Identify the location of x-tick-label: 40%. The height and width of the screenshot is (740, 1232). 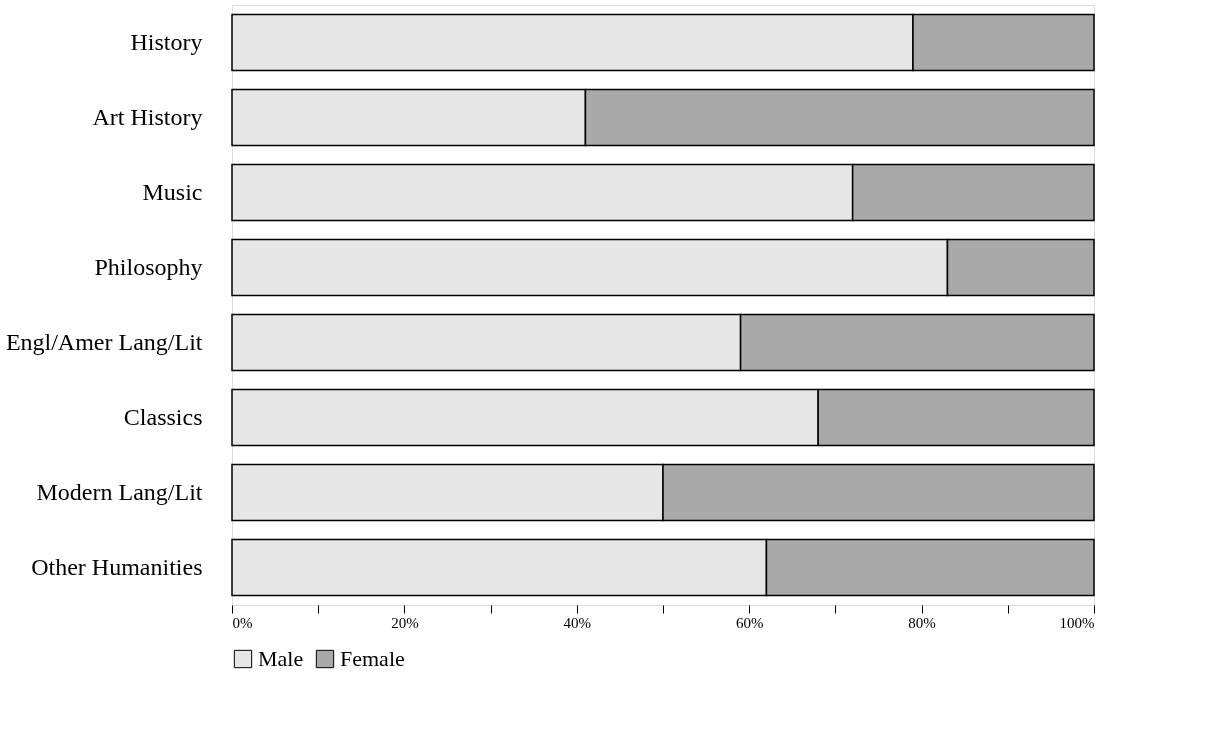
(577, 622).